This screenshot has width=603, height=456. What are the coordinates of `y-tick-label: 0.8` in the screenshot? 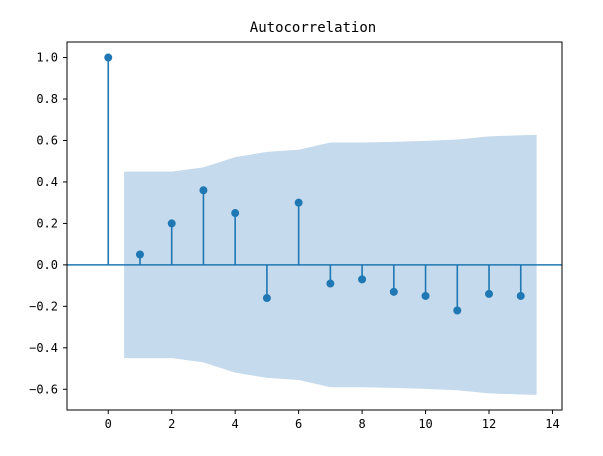 It's located at (47, 99).